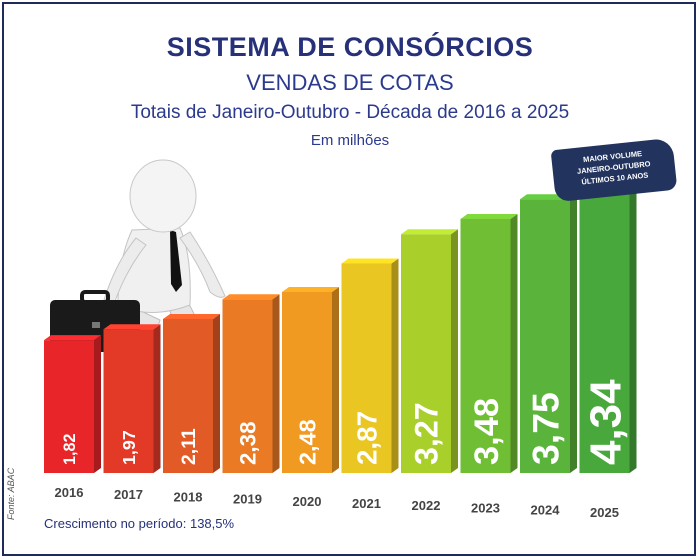 Image resolution: width=700 pixels, height=560 pixels. What do you see at coordinates (307, 442) in the screenshot?
I see `bar-value-label: 2,48` at bounding box center [307, 442].